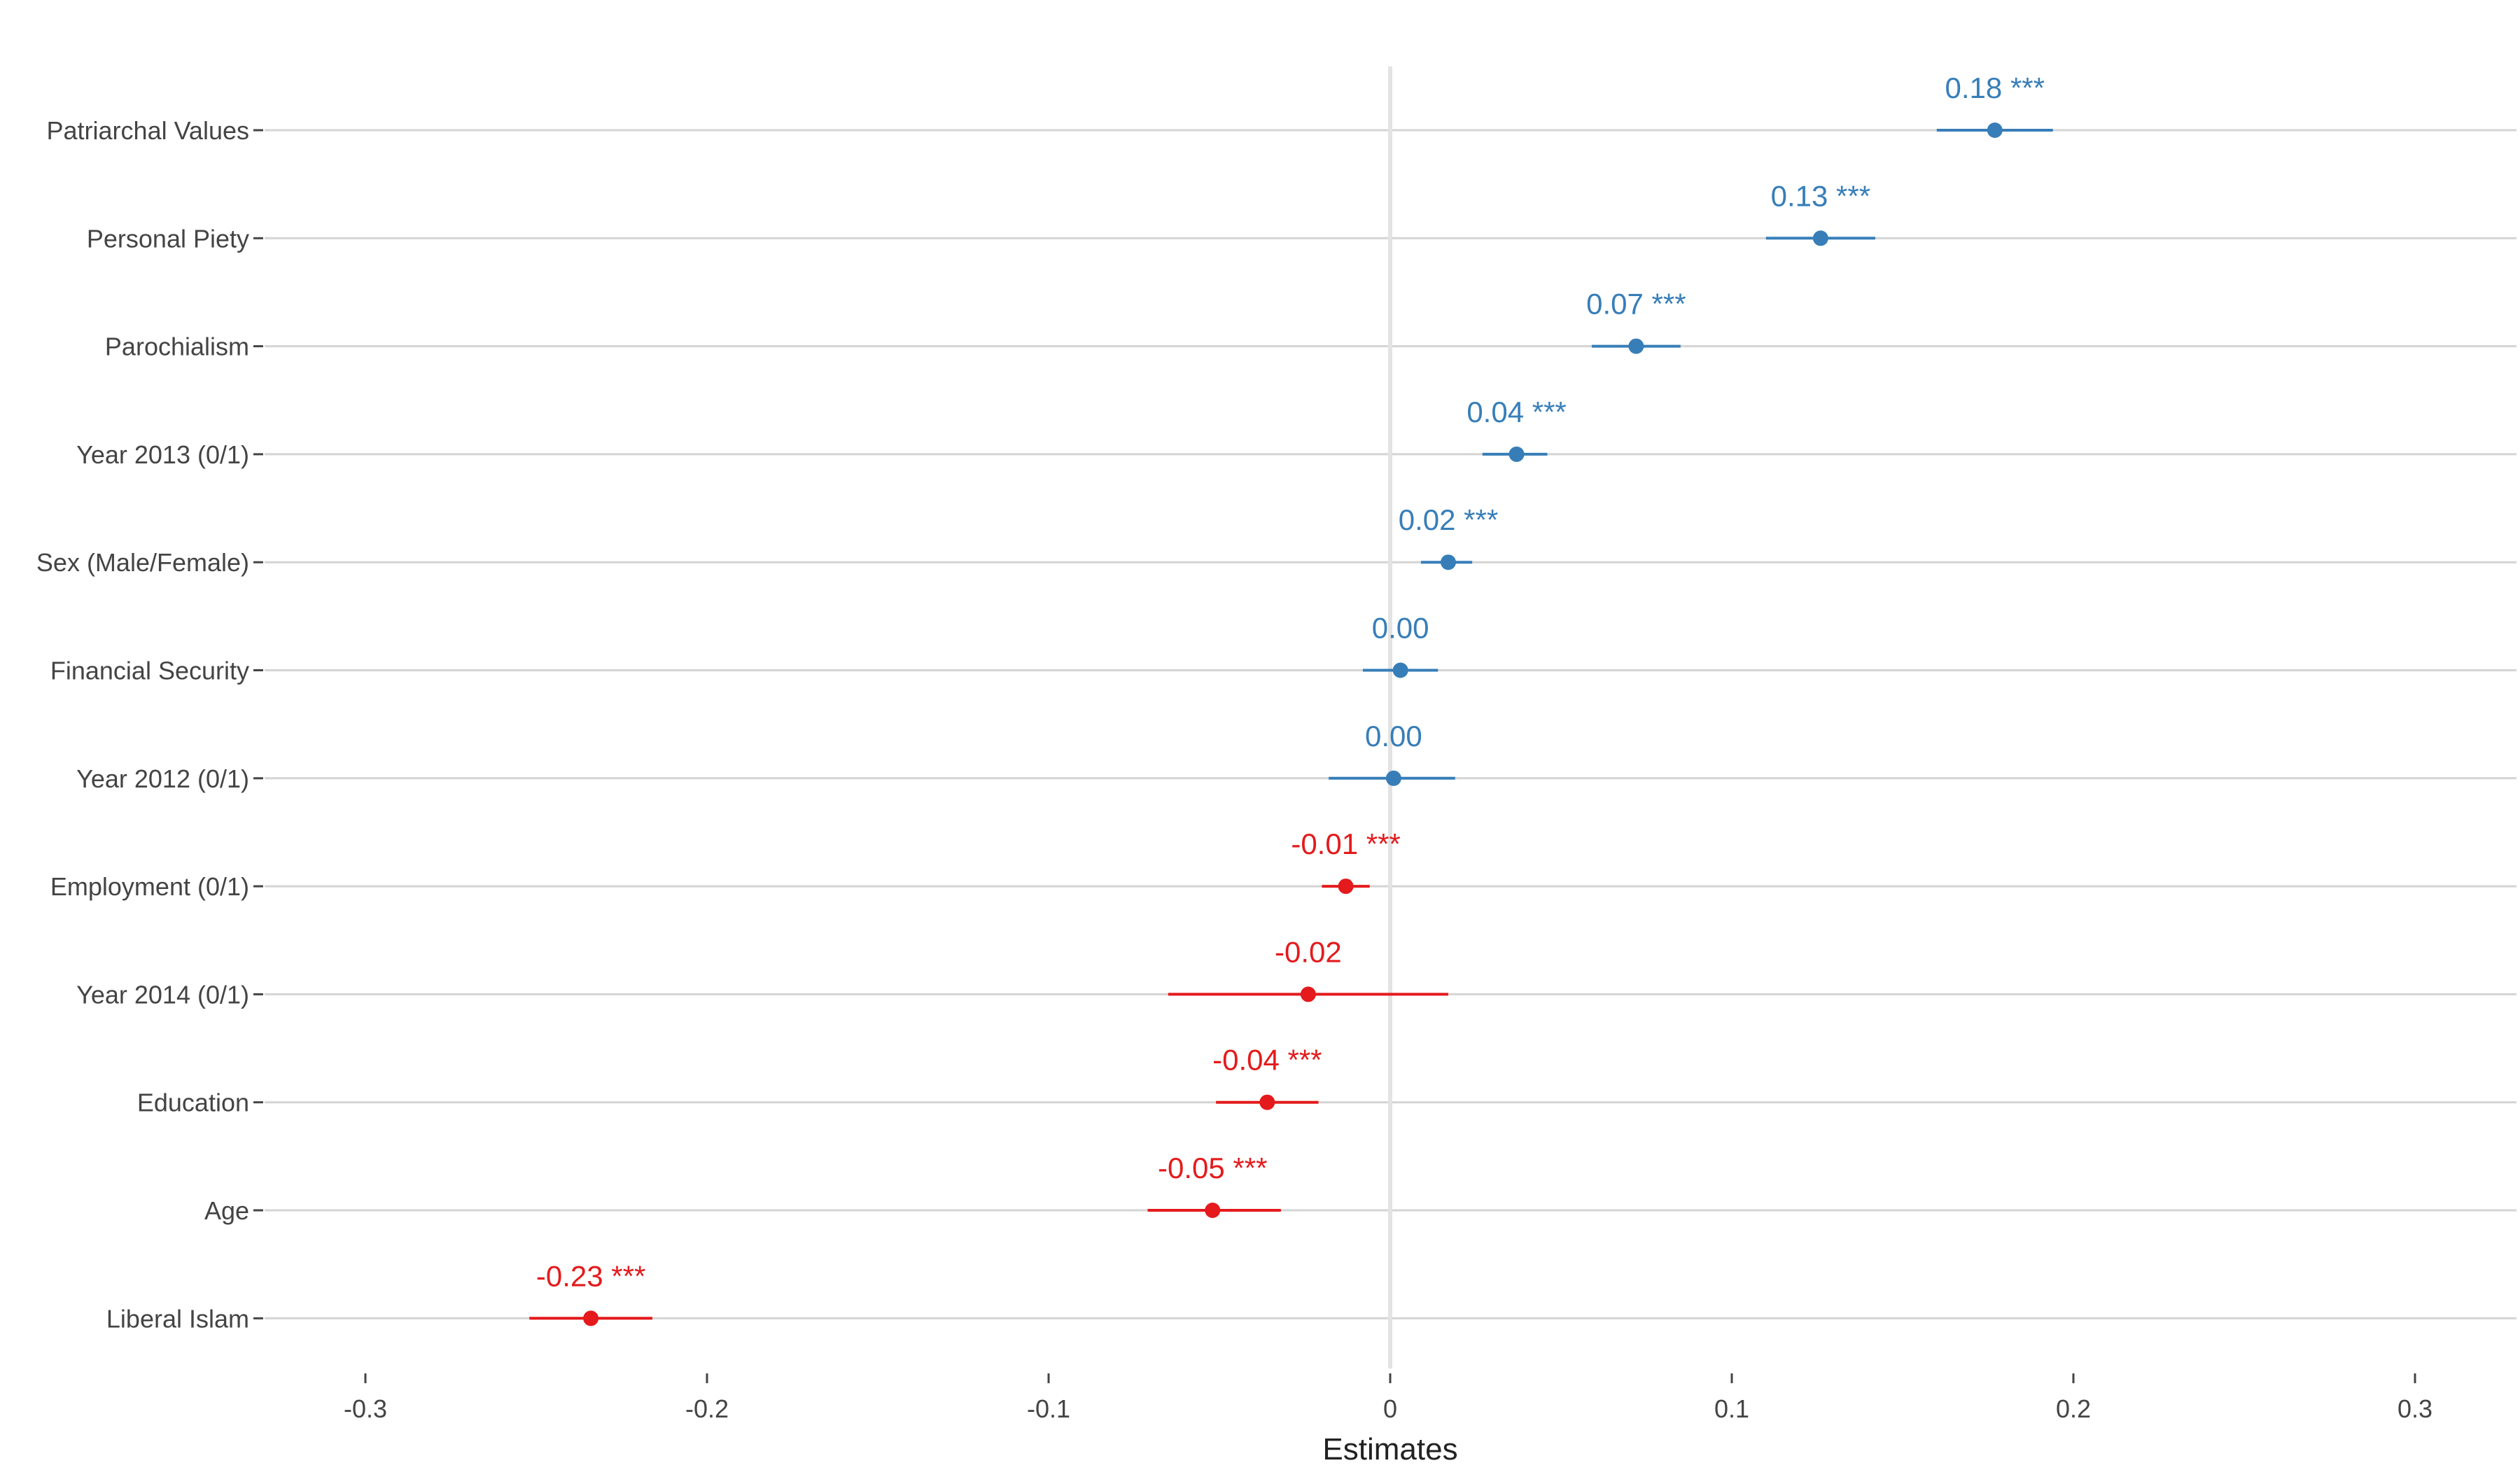 The width and height of the screenshot is (2520, 1470). What do you see at coordinates (590, 1275) in the screenshot?
I see `estimate-data-label: -0.23 ***` at bounding box center [590, 1275].